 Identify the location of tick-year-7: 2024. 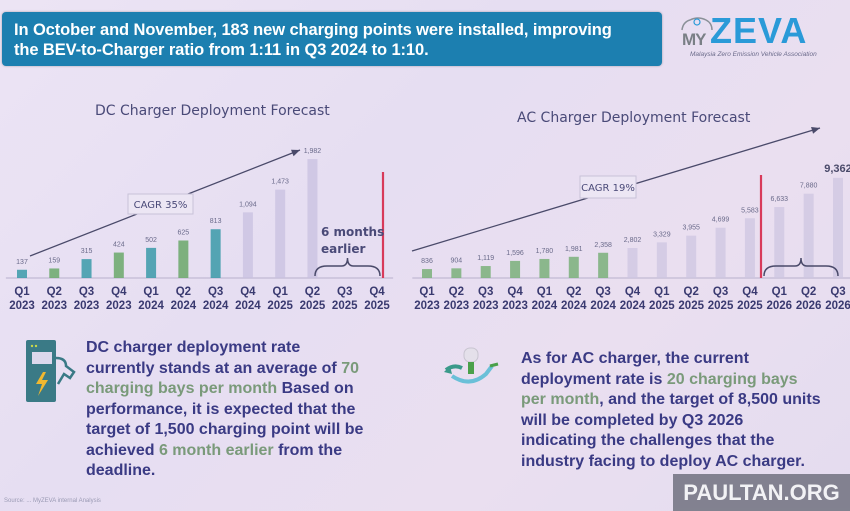
(633, 306).